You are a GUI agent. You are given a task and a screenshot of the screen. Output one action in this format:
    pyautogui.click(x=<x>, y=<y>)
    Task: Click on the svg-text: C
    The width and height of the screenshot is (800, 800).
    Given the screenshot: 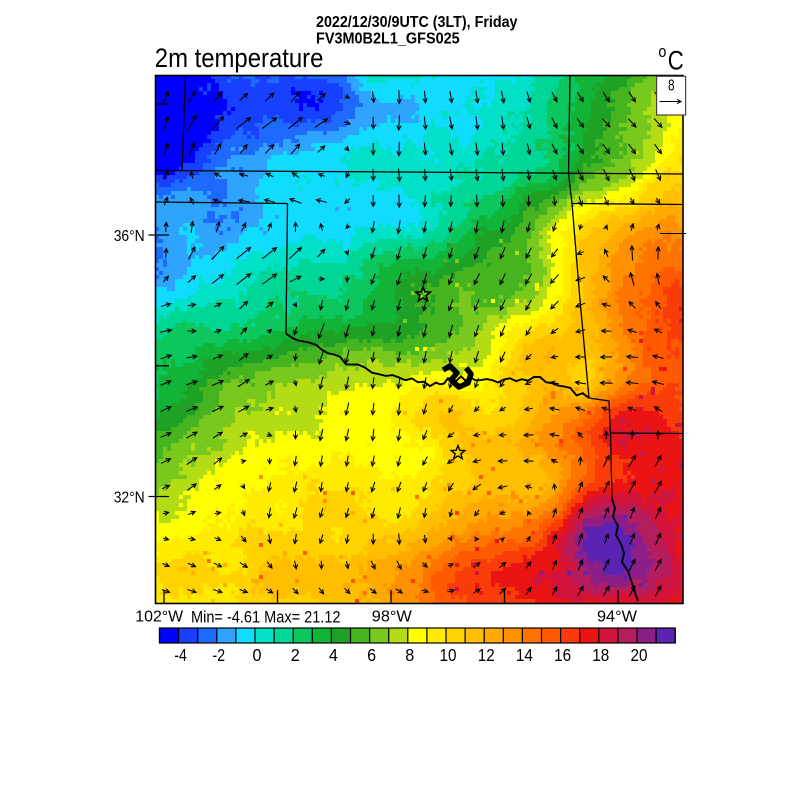 What is the action you would take?
    pyautogui.click(x=676, y=60)
    